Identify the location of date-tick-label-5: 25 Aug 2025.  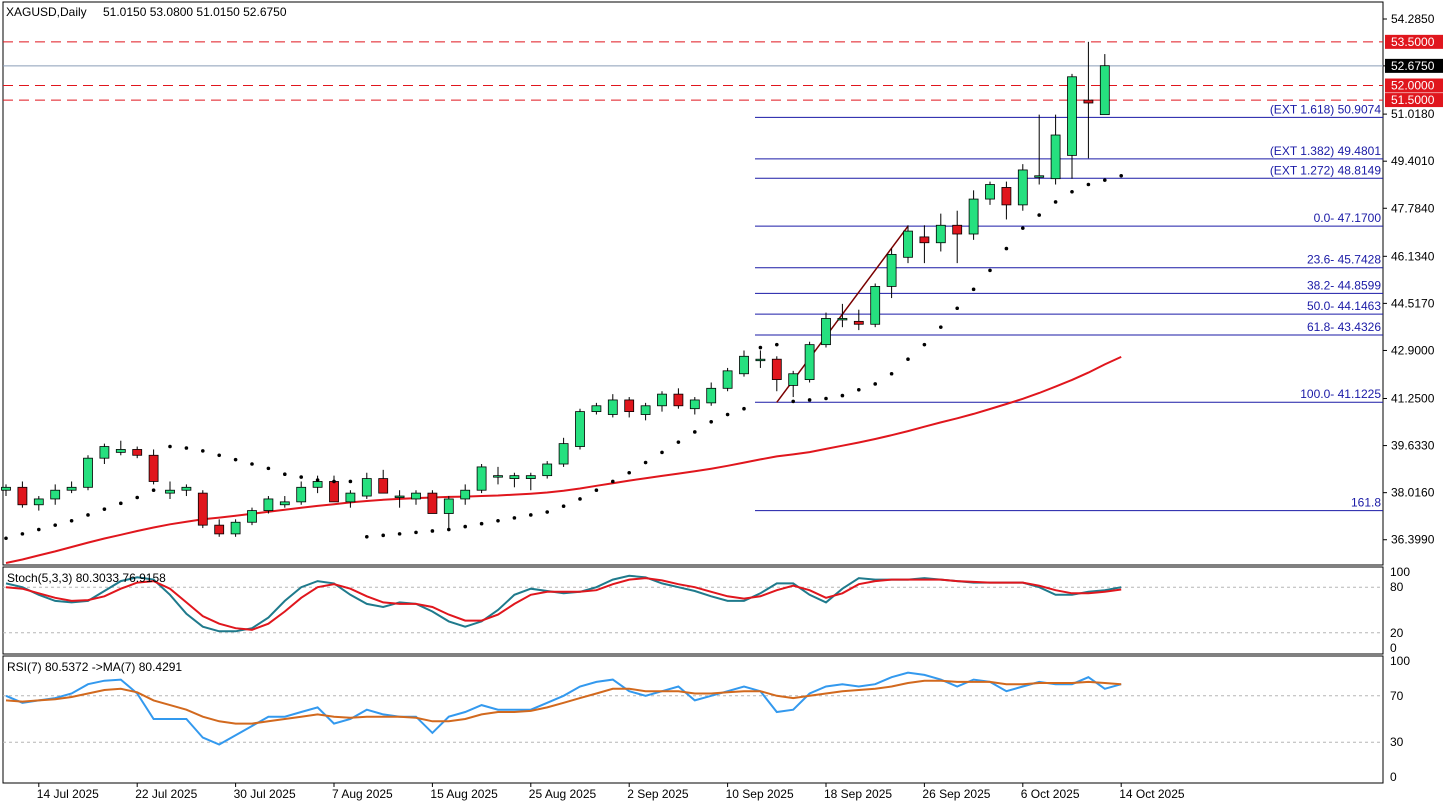
(563, 794).